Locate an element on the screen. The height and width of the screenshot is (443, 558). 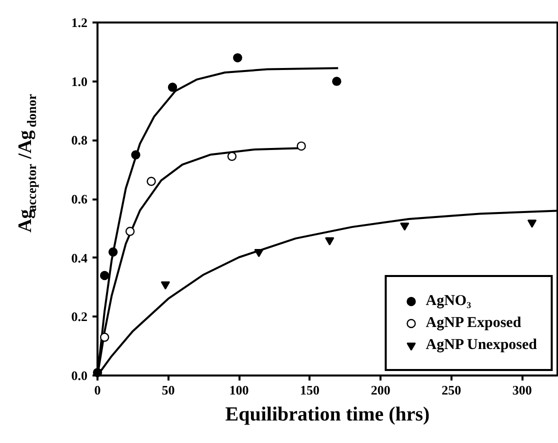
x-tick-label: 200 is located at coordinates (380, 390).